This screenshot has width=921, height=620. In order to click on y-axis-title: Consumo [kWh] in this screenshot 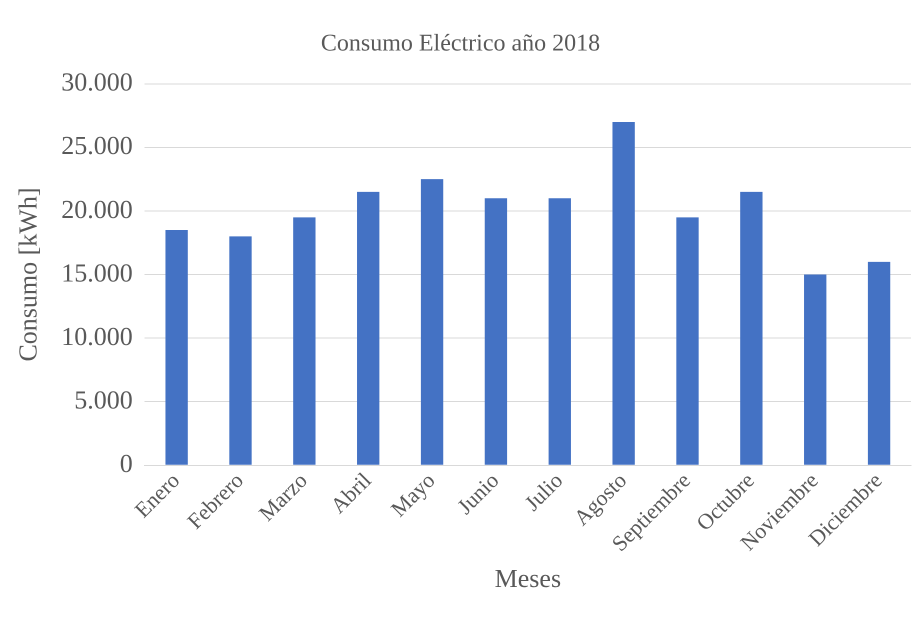, I will do `click(27, 275)`.